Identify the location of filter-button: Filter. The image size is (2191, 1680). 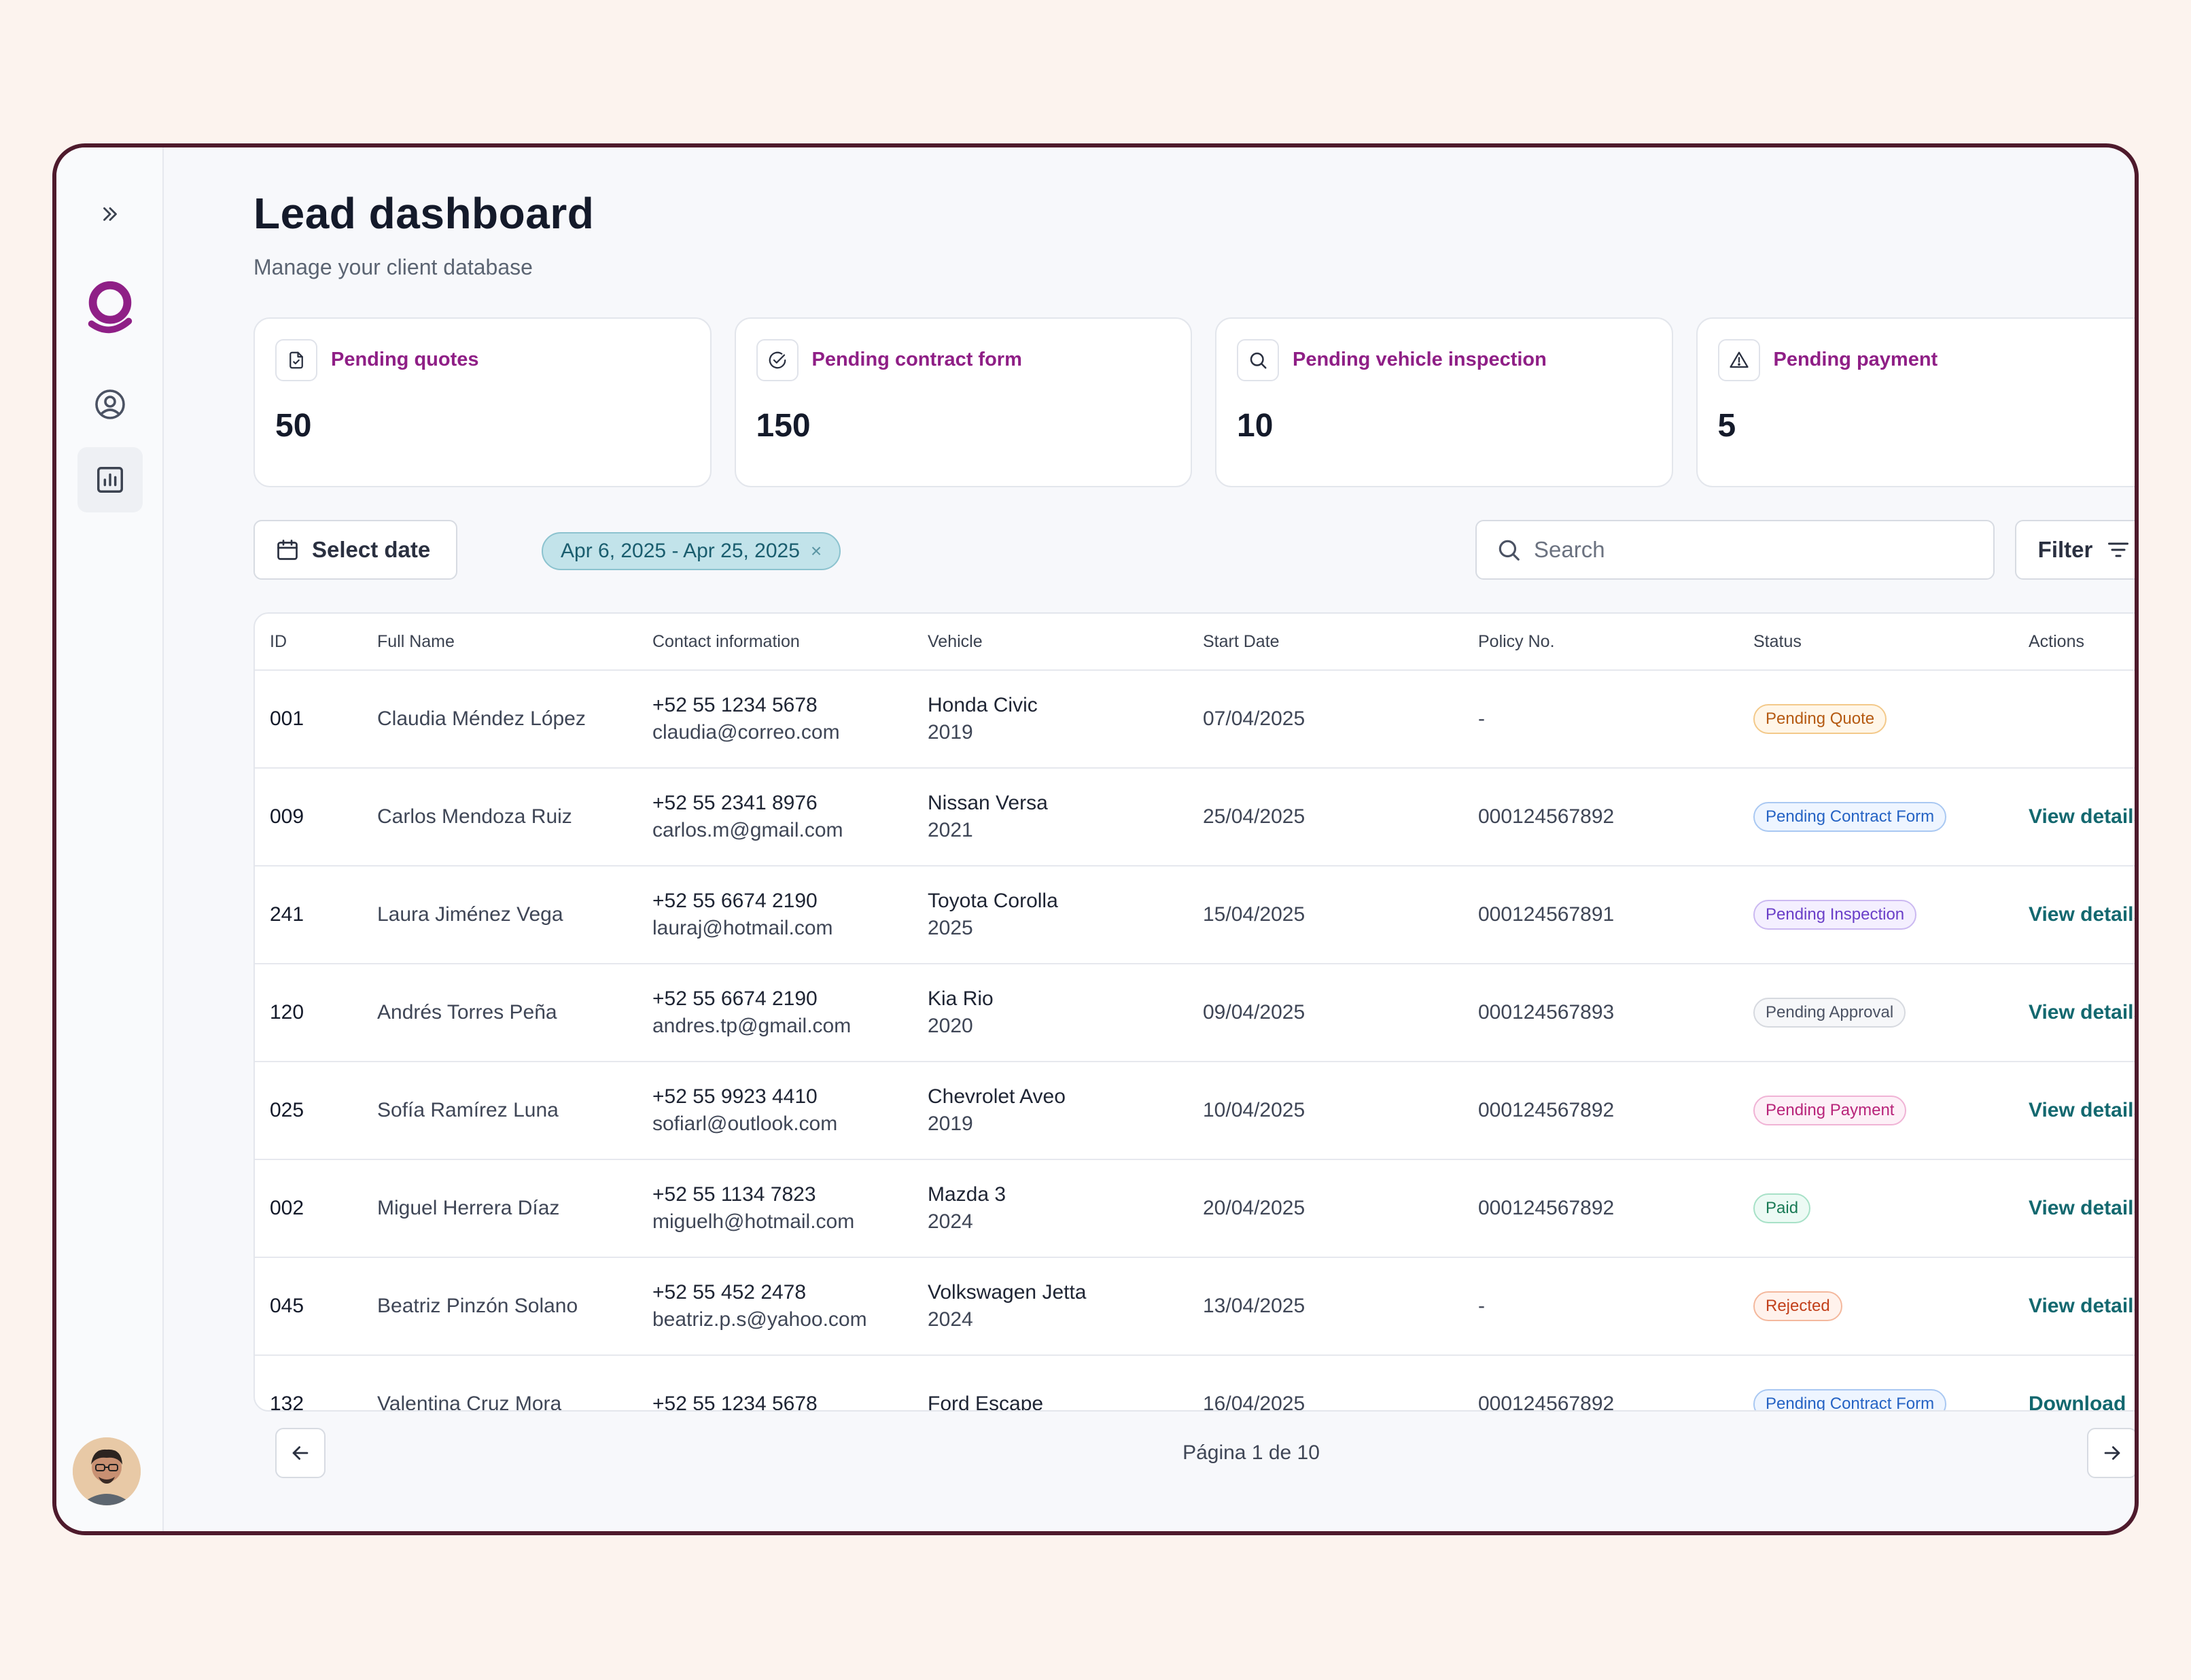
(2075, 550).